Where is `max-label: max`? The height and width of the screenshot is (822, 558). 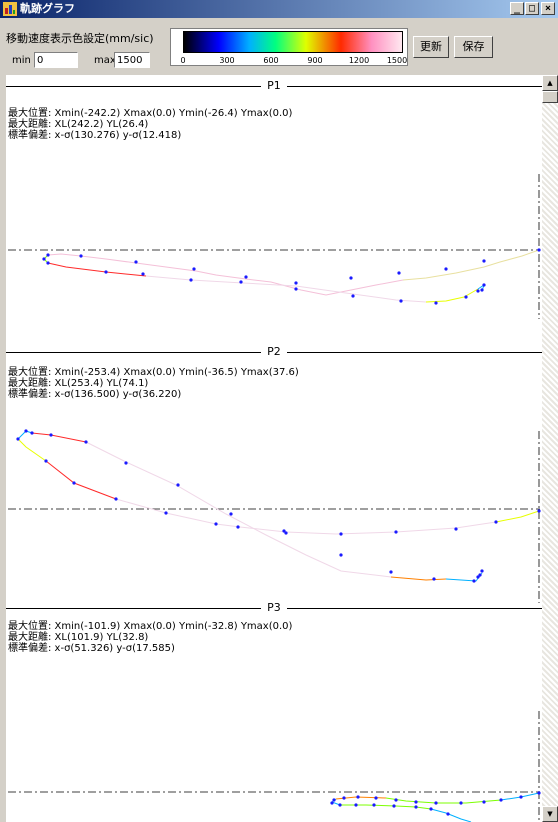 max-label: max is located at coordinates (105, 60).